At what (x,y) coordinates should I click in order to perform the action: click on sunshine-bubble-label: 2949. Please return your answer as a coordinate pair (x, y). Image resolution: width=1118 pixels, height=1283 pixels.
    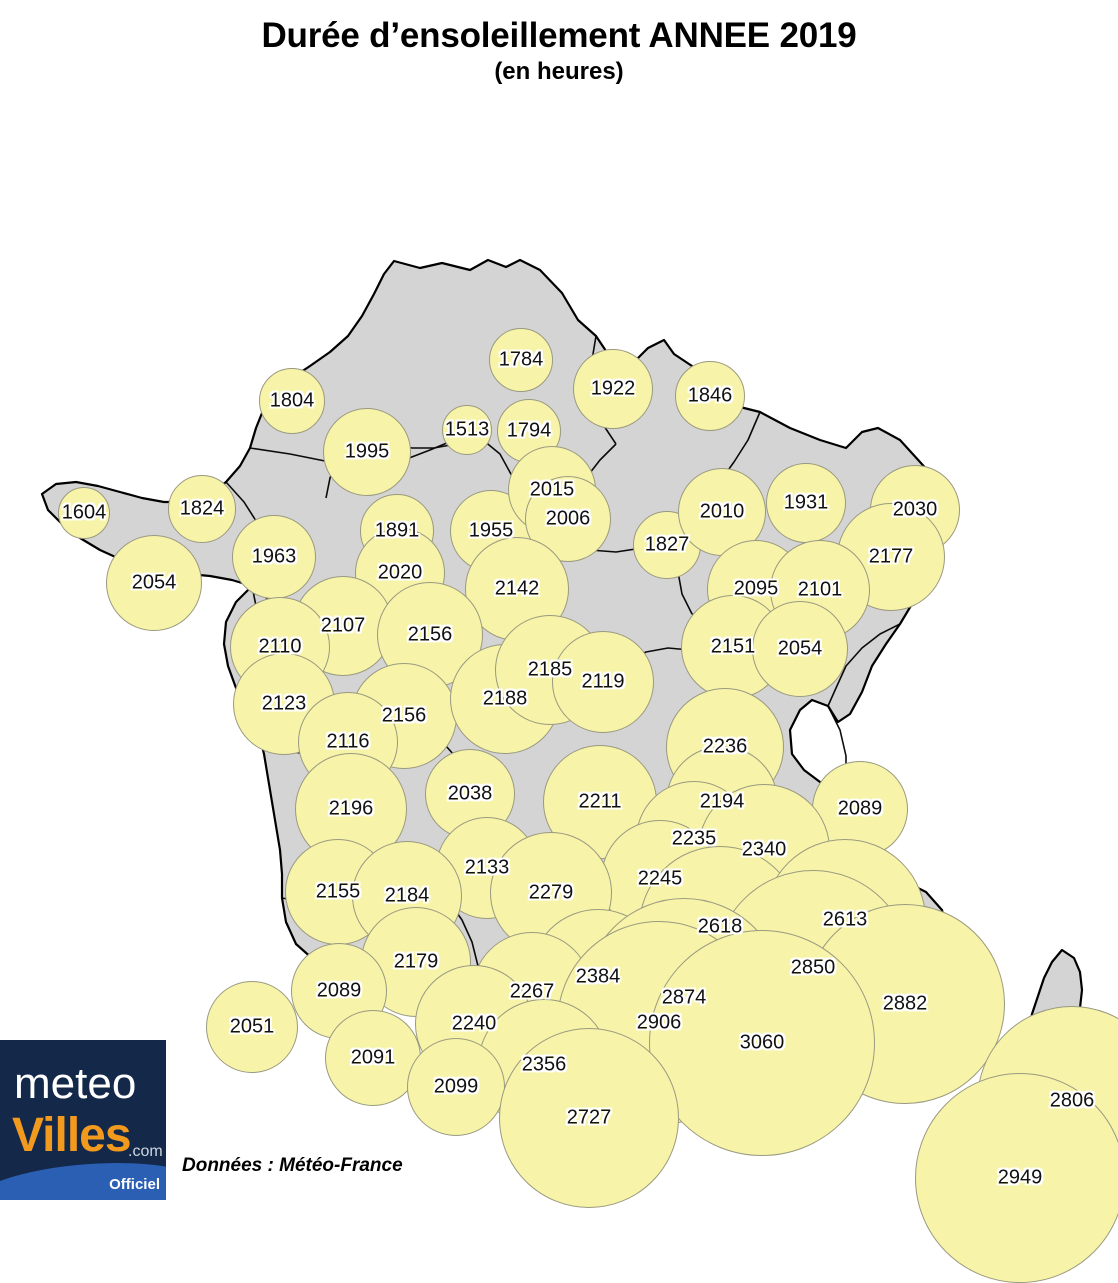
    Looking at the image, I should click on (1020, 1177).